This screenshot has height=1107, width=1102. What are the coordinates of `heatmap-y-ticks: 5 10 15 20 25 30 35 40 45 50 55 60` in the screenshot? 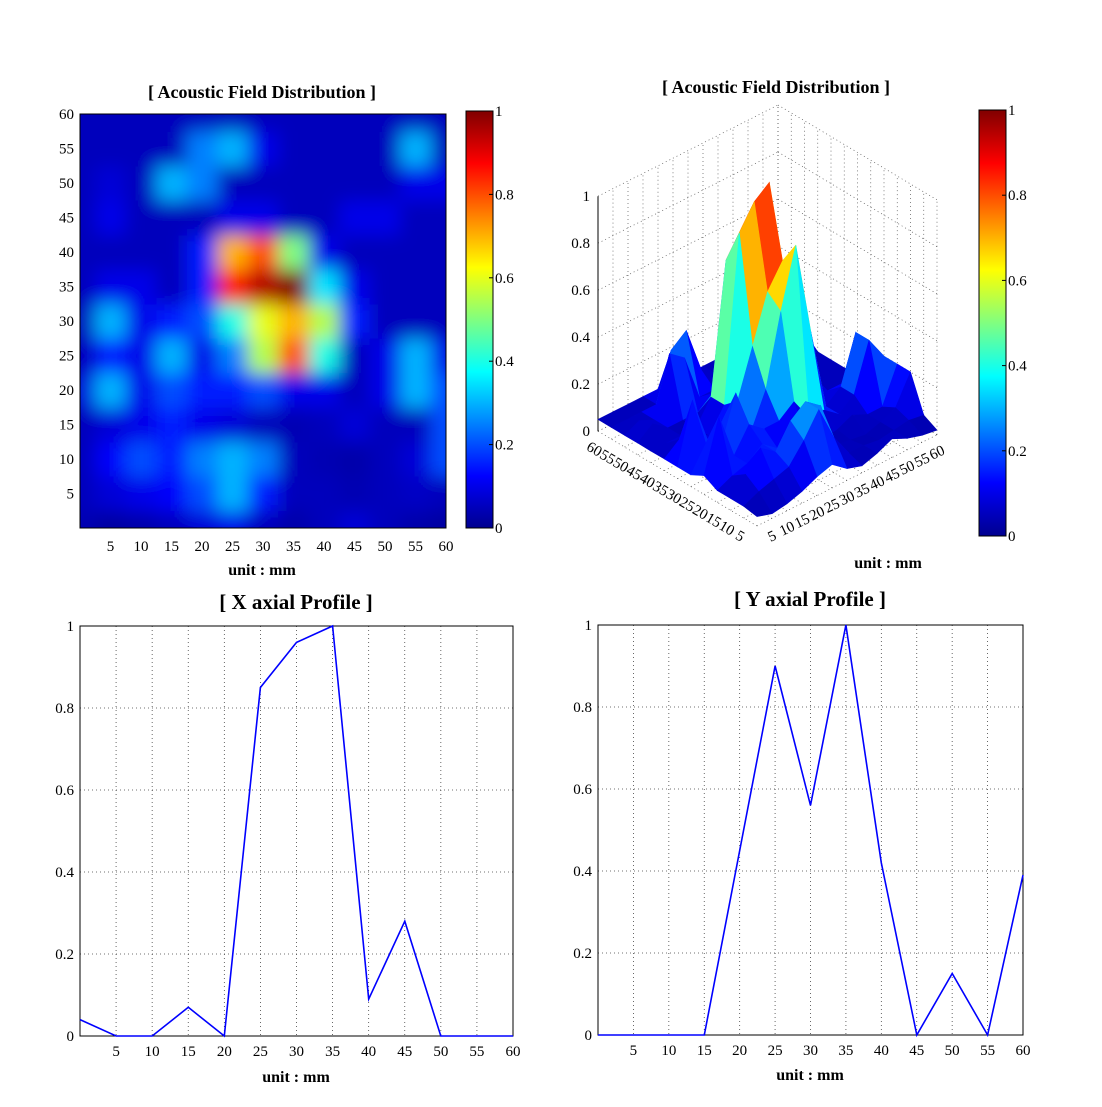 It's located at (66, 305).